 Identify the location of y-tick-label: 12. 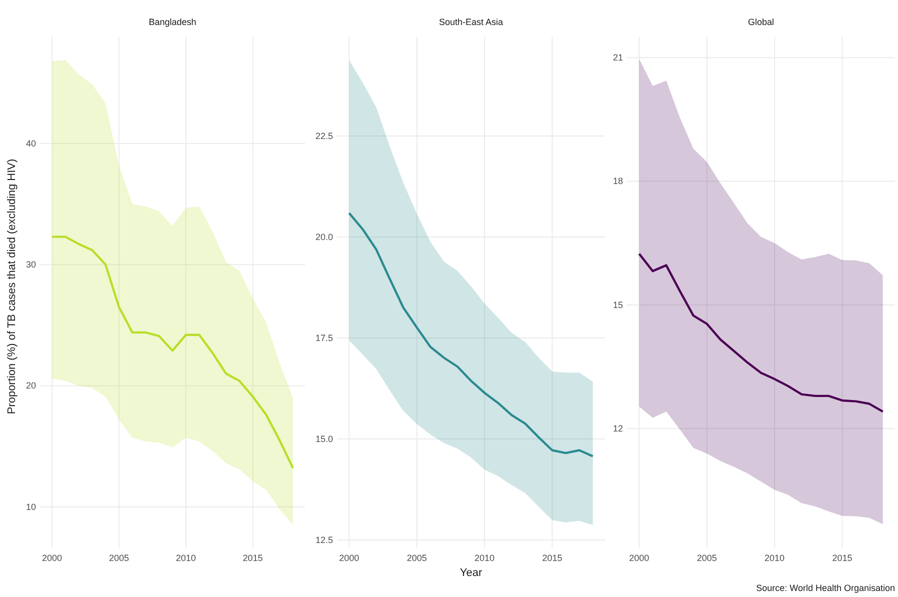
(617, 428).